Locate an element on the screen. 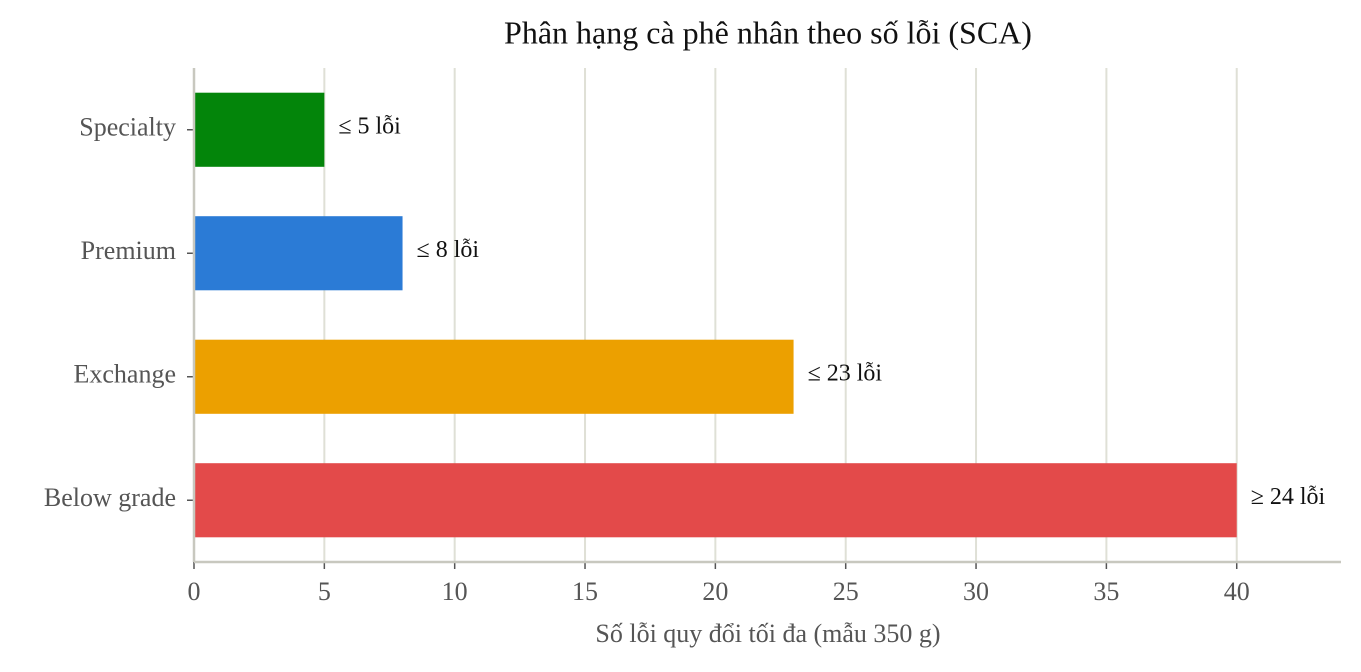  bar-annotation: ≤ 5 lỗi is located at coordinates (369, 126).